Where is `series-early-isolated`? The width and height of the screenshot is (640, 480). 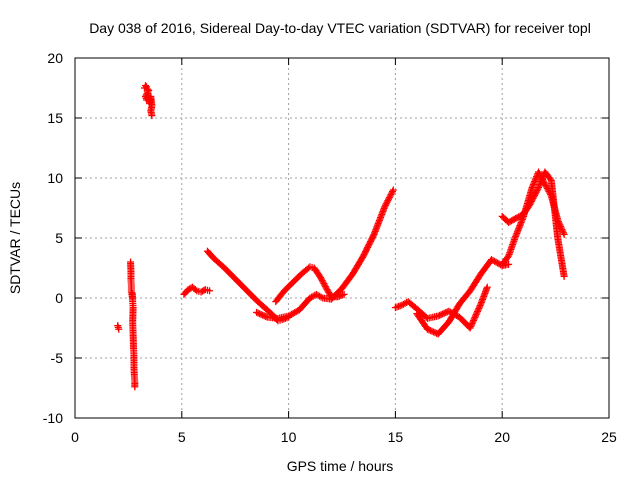
series-early-isolated is located at coordinates (118, 327).